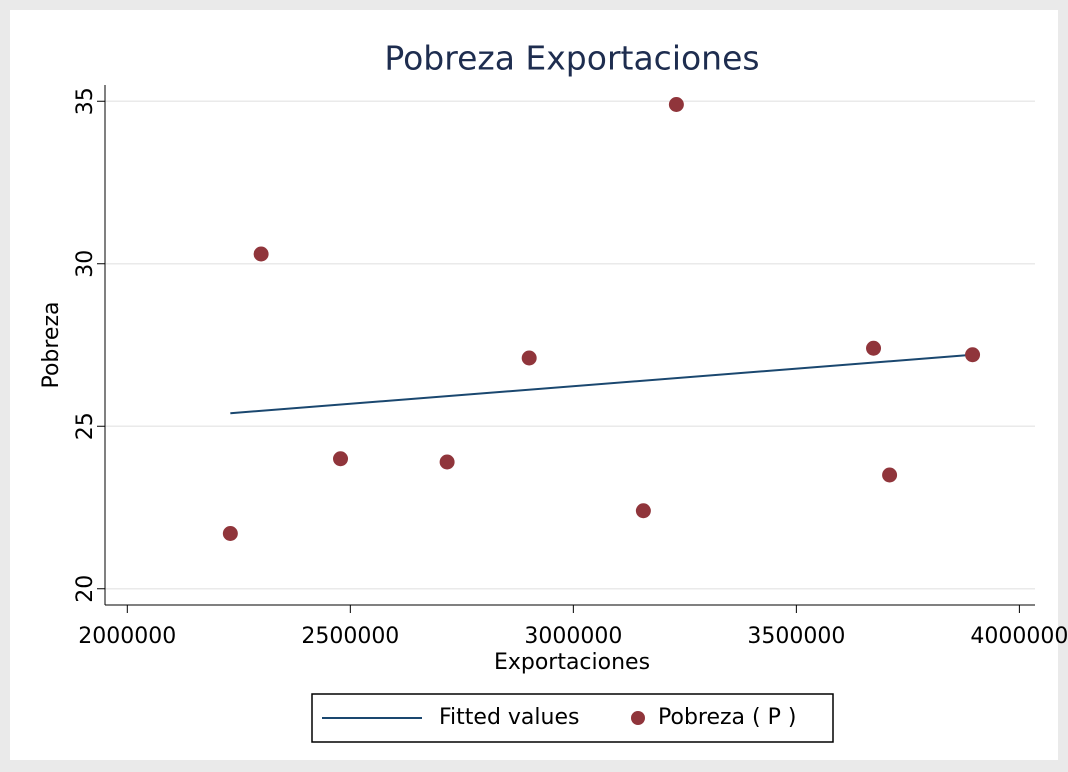 The height and width of the screenshot is (772, 1068). I want to click on x-tick-label: 2500000, so click(350, 636).